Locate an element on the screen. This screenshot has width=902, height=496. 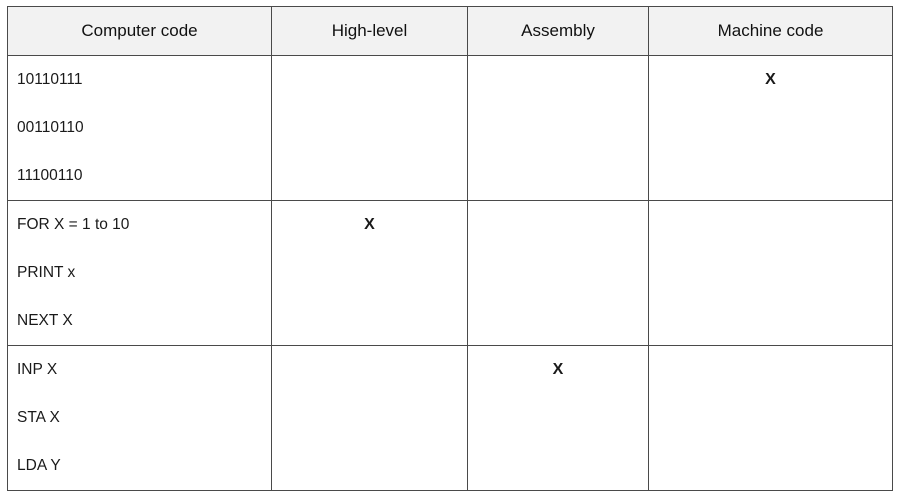
code-line: STA X is located at coordinates (38, 417).